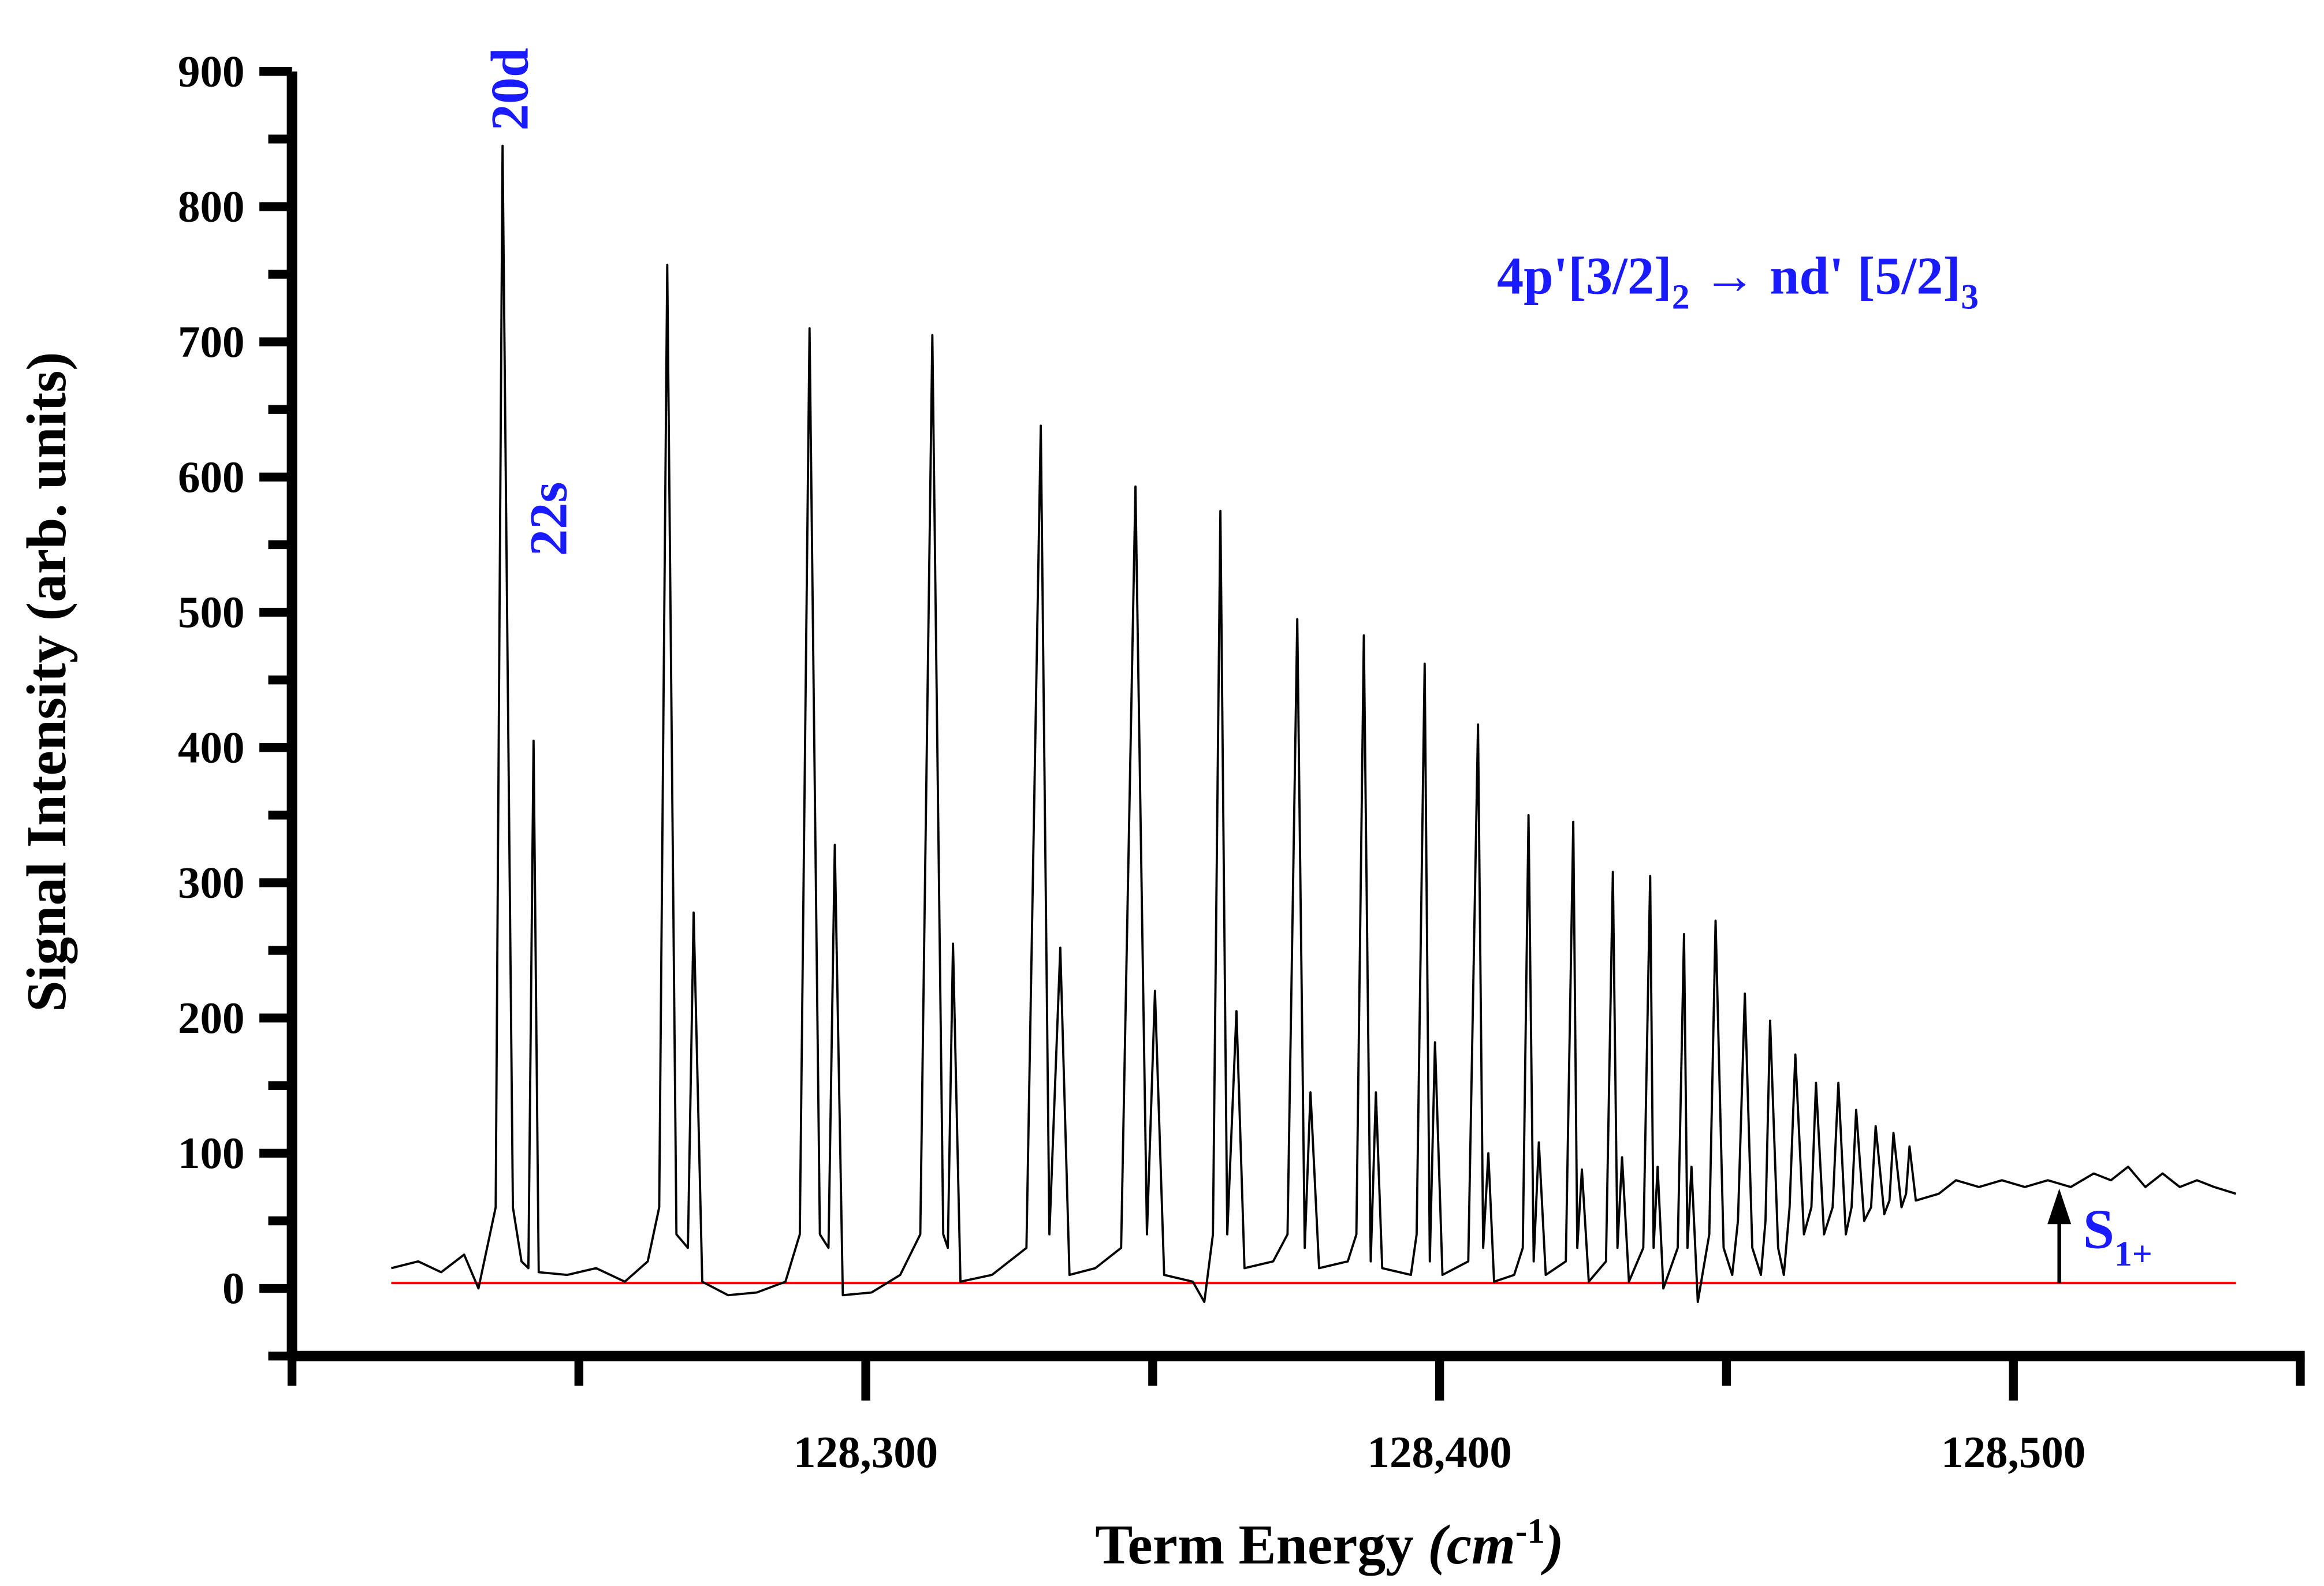 This screenshot has height=1586, width=2324. I want to click on peak-label: 20d, so click(510, 90).